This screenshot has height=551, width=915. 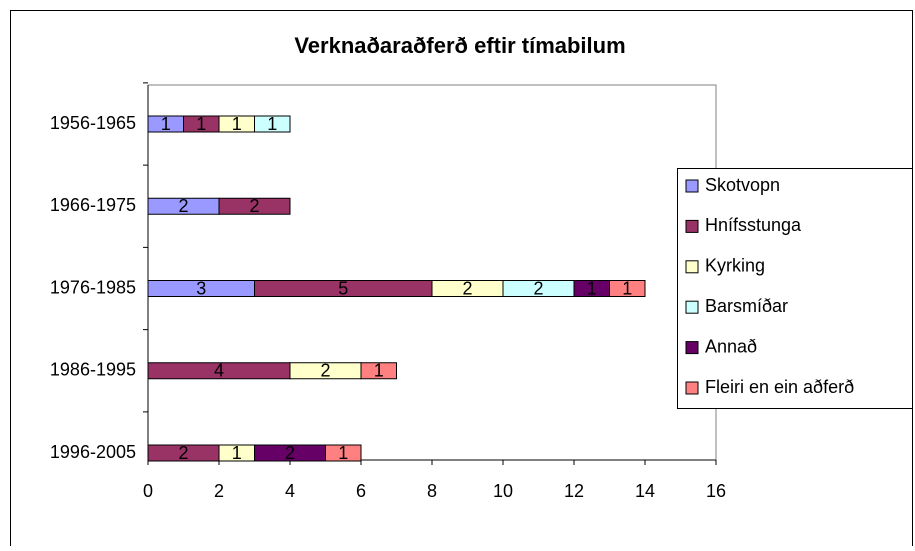 I want to click on x-tick-label: 8, so click(x=432, y=491).